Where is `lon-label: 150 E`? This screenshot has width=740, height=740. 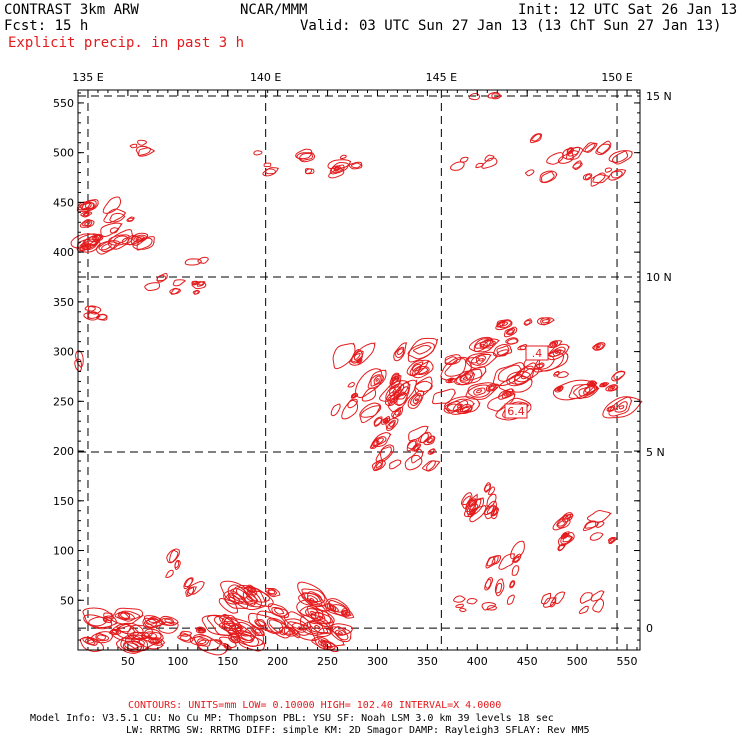 lon-label: 150 E is located at coordinates (616, 77).